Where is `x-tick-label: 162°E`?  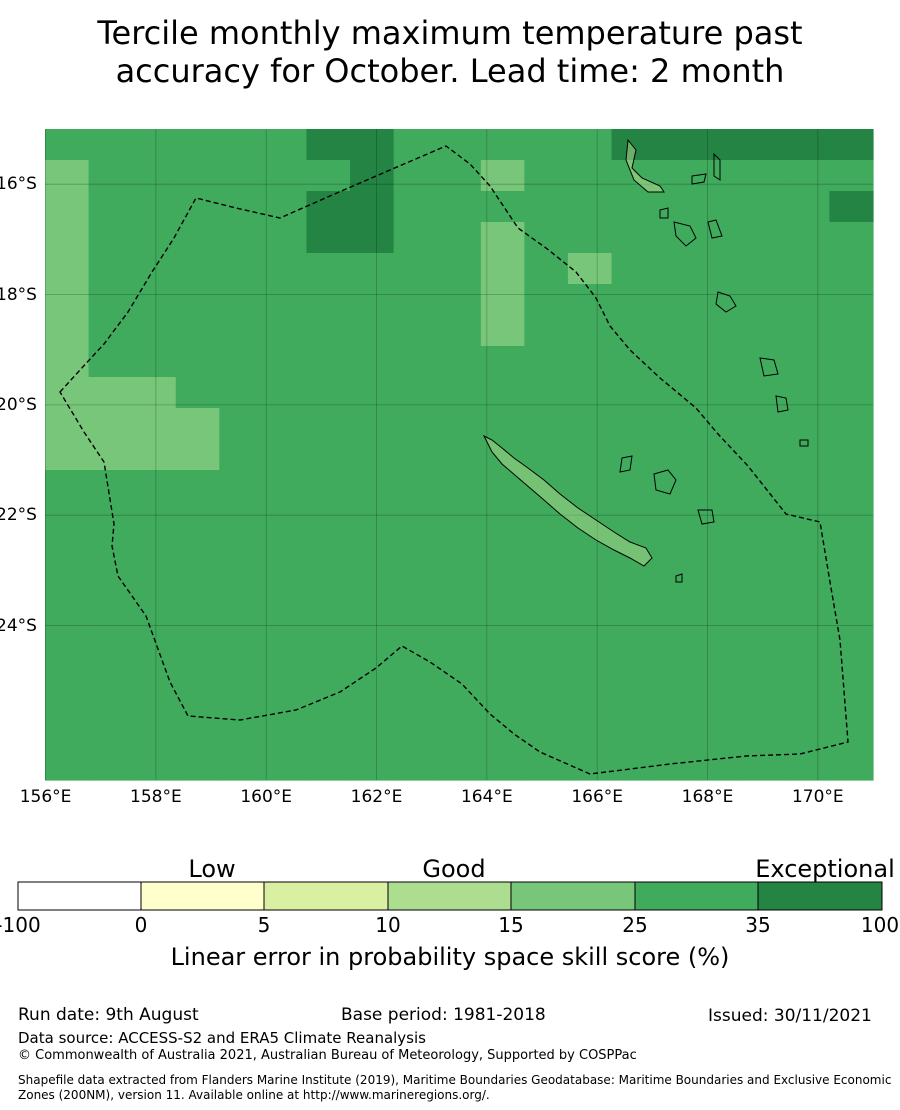
x-tick-label: 162°E is located at coordinates (376, 797).